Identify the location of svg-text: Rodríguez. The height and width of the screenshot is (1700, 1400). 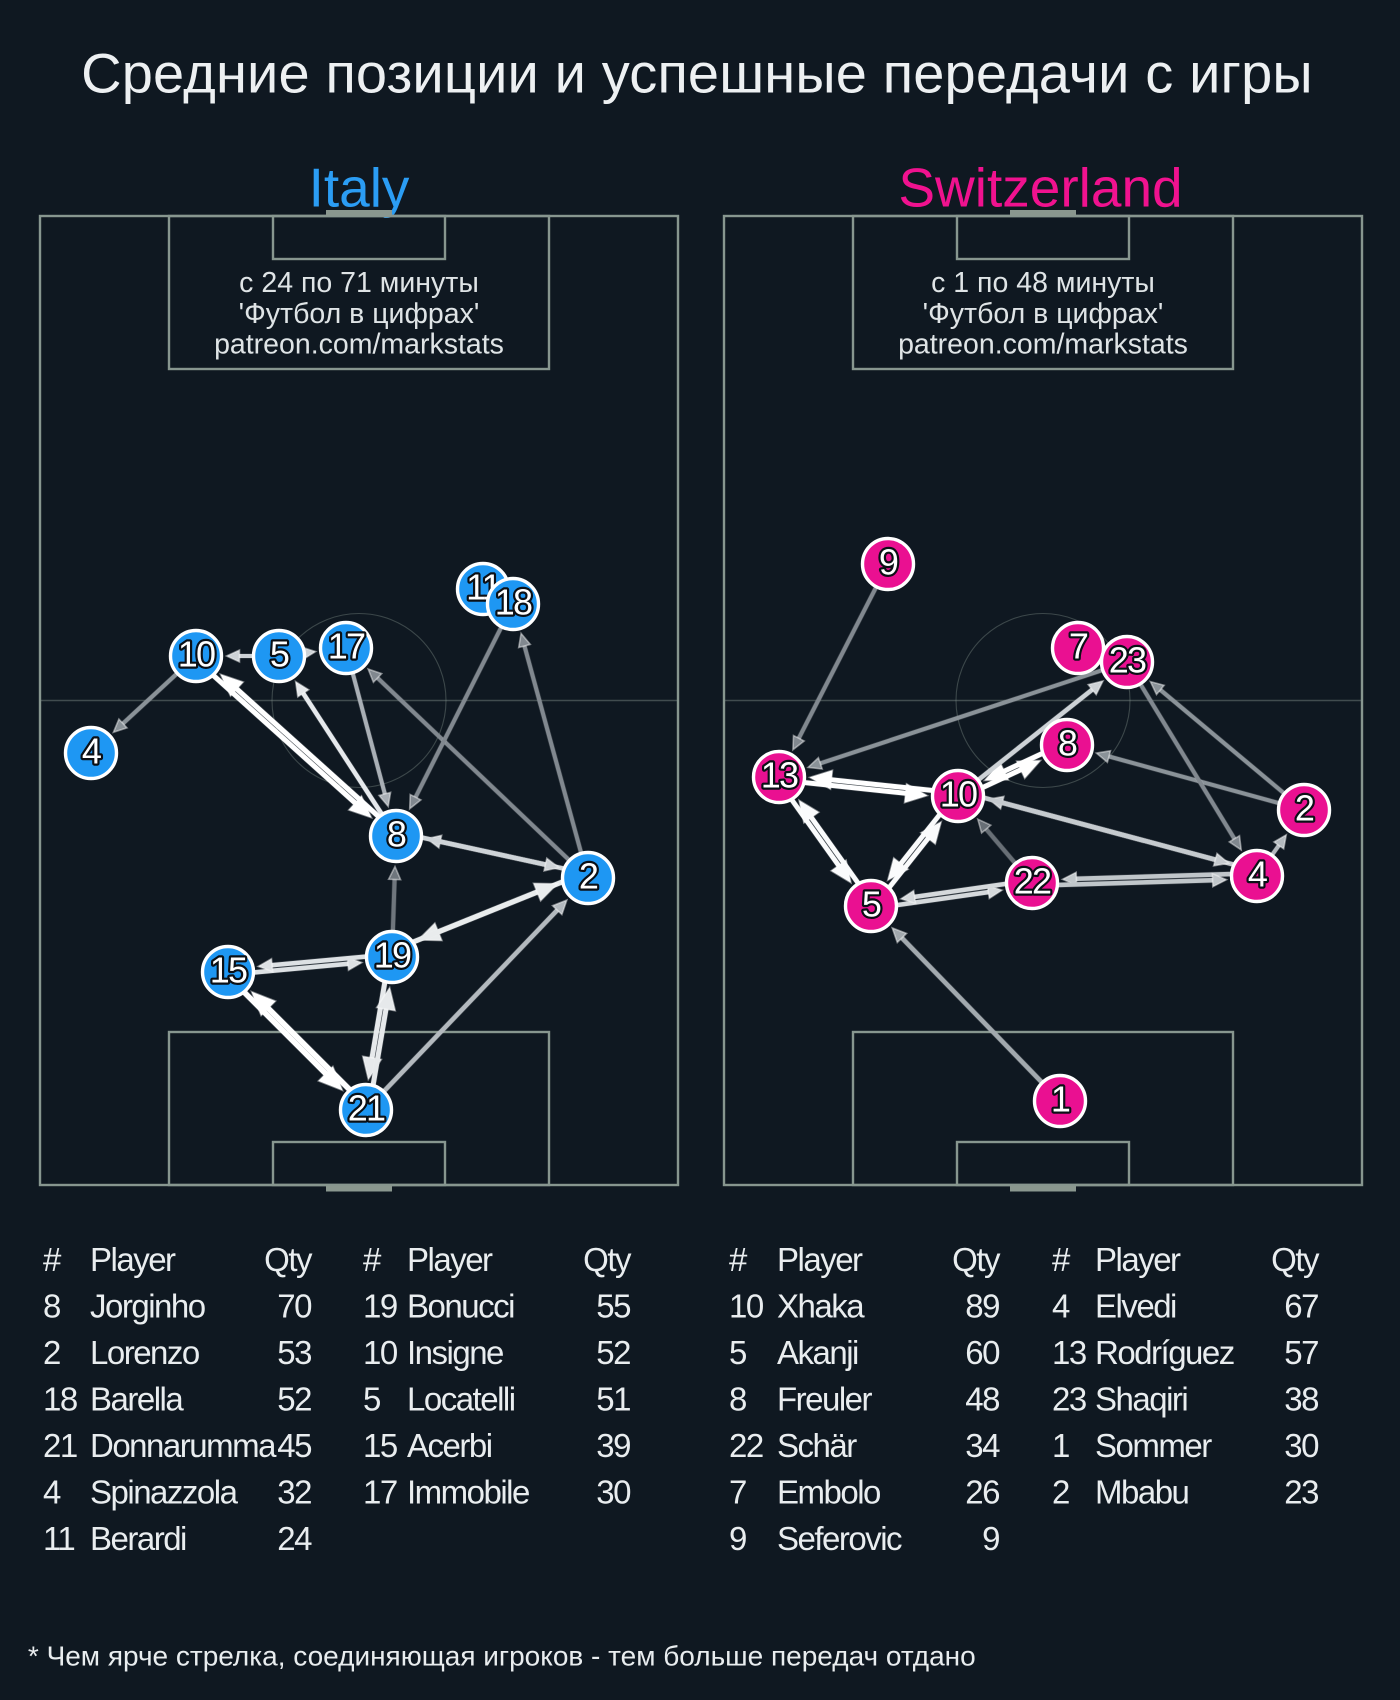
(1164, 1352).